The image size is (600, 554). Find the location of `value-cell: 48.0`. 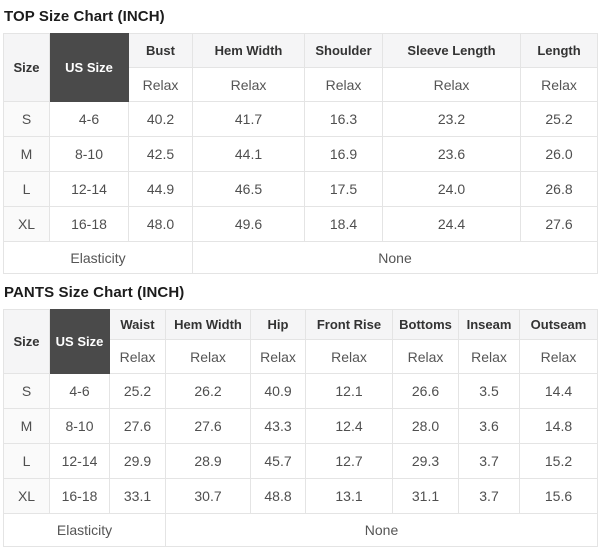

value-cell: 48.0 is located at coordinates (160, 224).